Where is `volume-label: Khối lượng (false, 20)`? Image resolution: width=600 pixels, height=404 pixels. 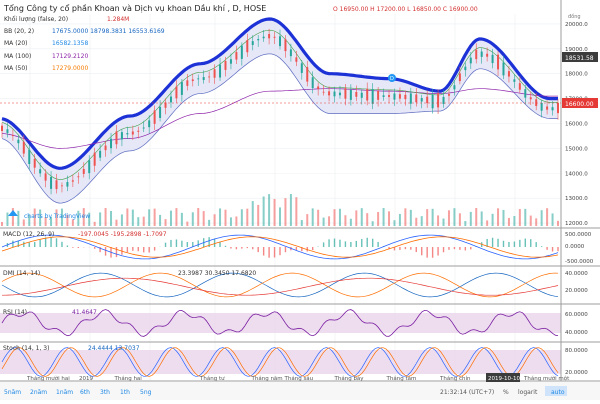
volume-label: Khối lượng (false, 20) is located at coordinates (36, 19).